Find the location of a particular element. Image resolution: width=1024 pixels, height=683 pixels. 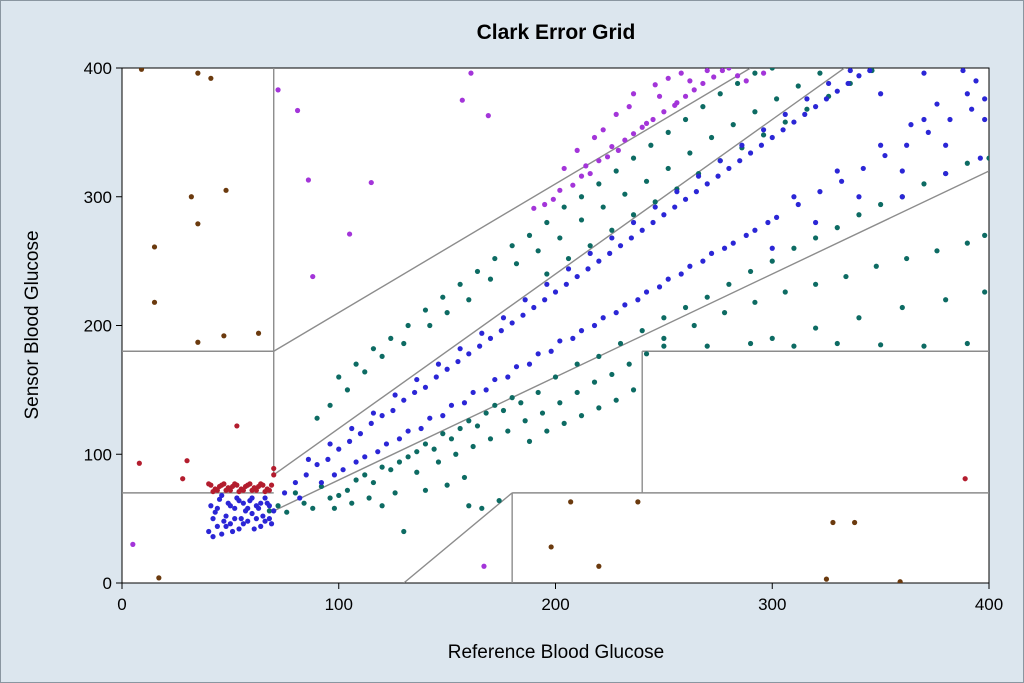

x-tick-label-3: 300 is located at coordinates (772, 604).